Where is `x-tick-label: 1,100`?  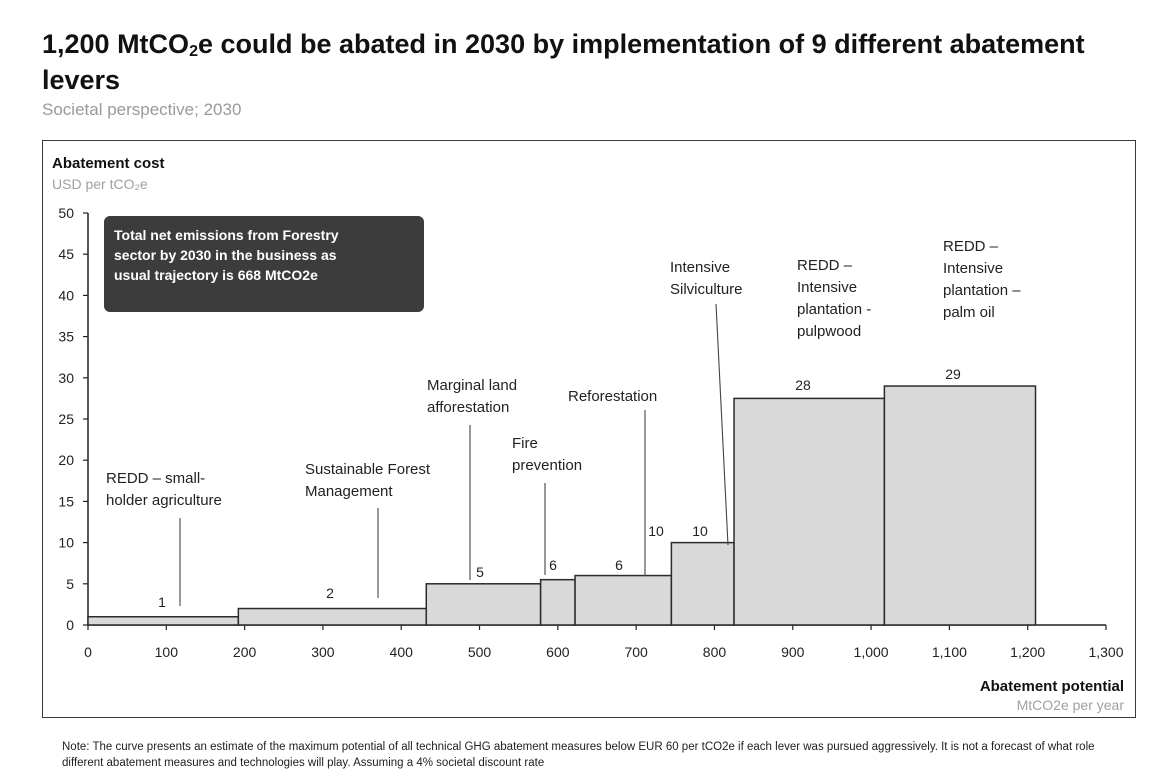 x-tick-label: 1,100 is located at coordinates (949, 652).